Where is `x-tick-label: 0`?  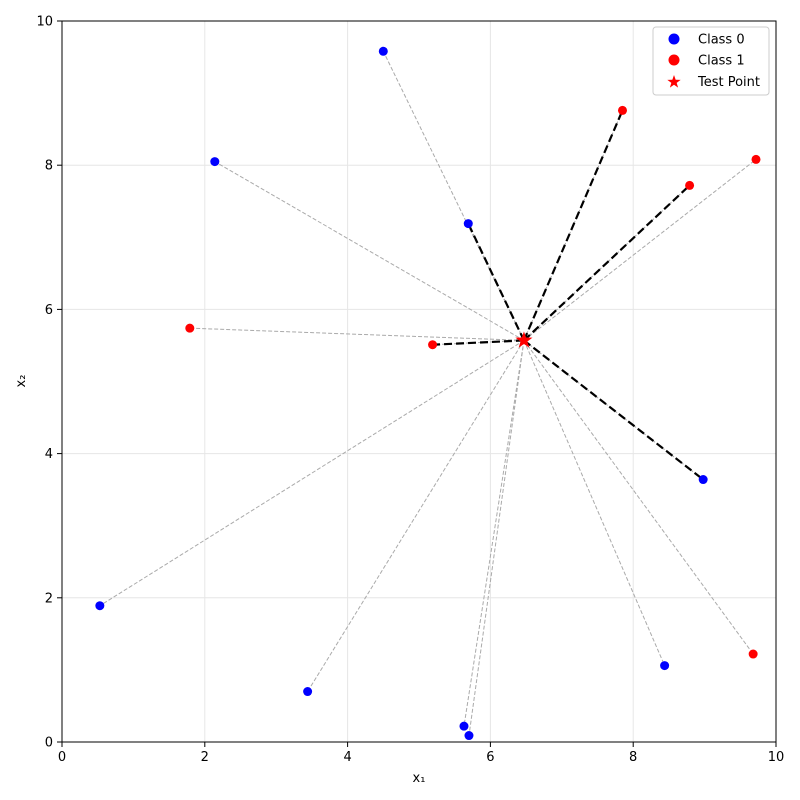
x-tick-label: 0 is located at coordinates (62, 757).